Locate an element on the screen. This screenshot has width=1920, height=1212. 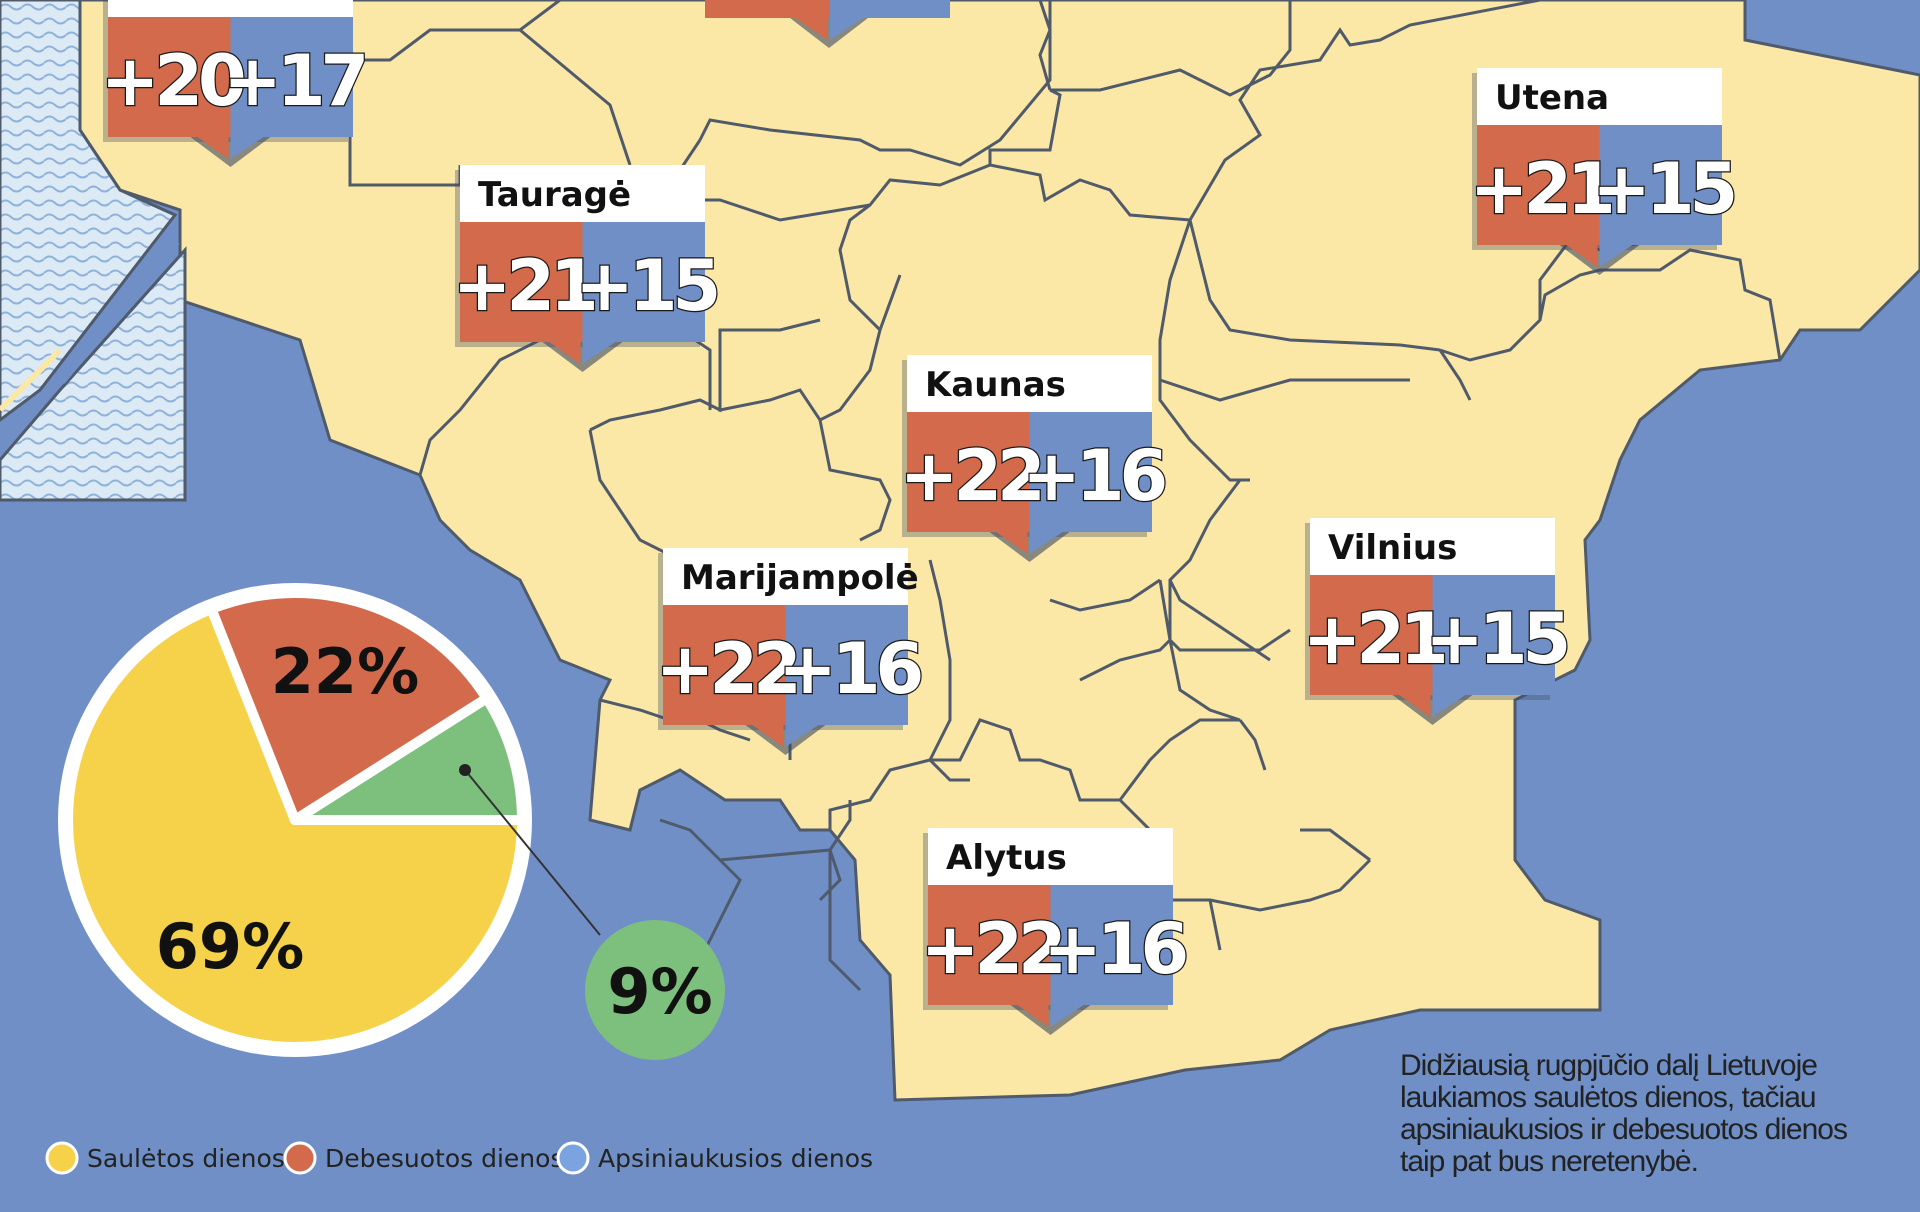
city-marker: Tauragė +21+15 is located at coordinates (587, 268).